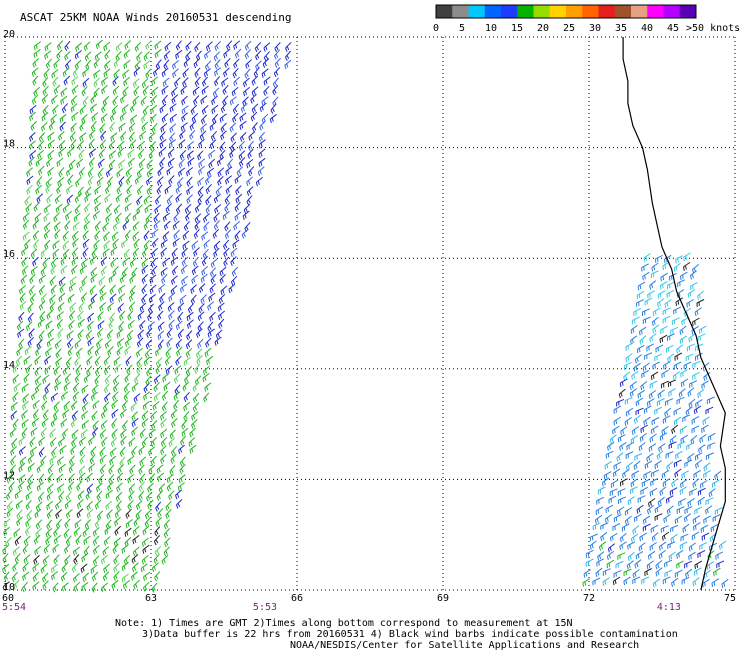  Describe the element at coordinates (558, 11) in the screenshot. I see `legend-swatch` at that location.